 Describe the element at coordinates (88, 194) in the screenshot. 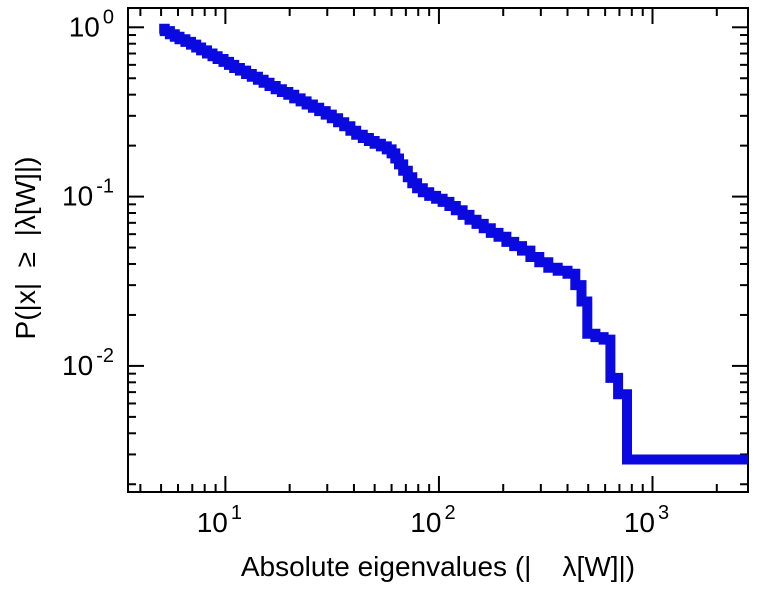

I see `svg-text:10-1: 10 -1` at that location.